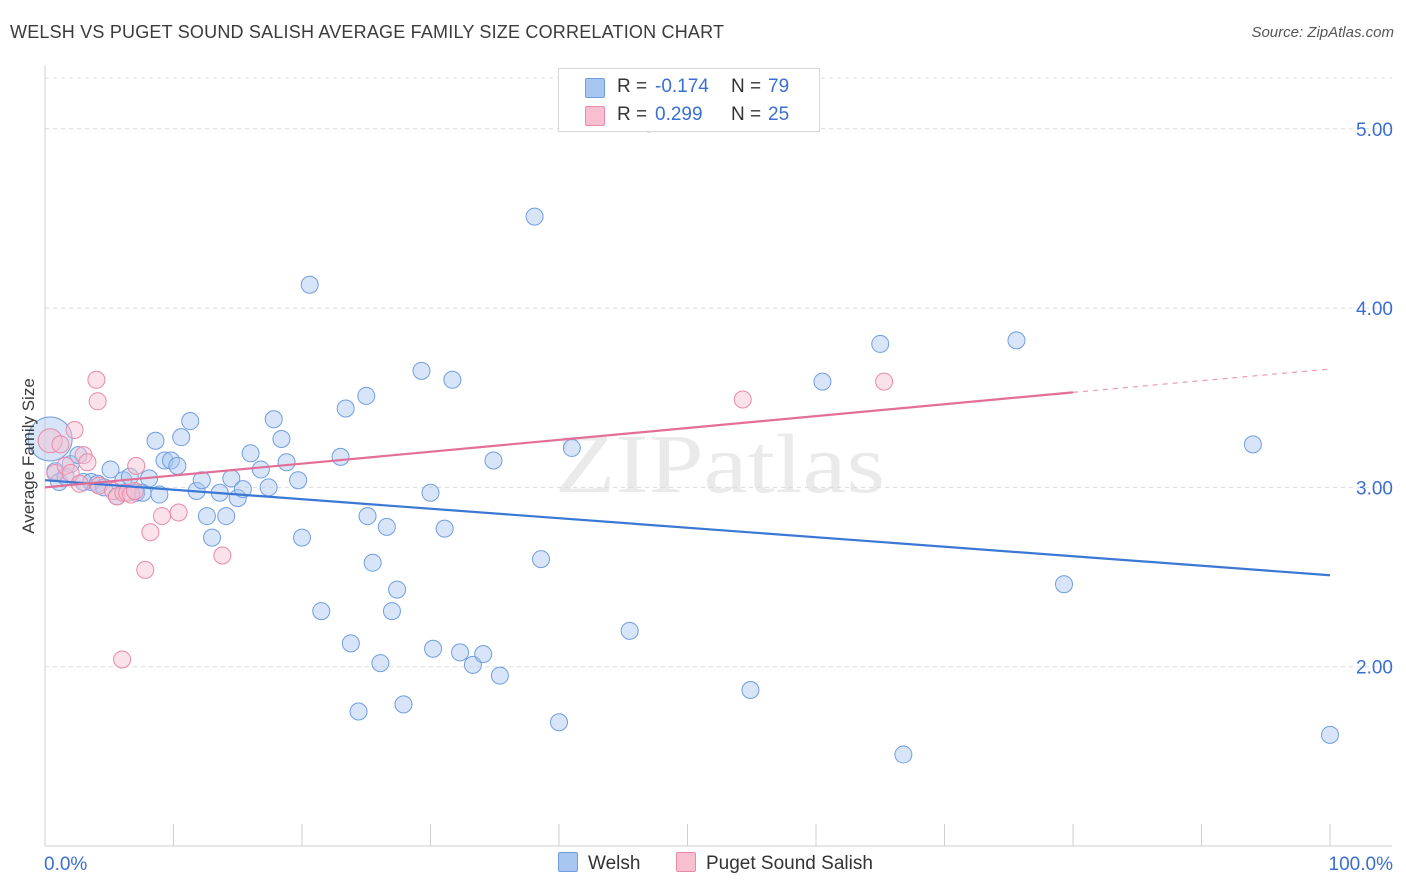  I want to click on x-tick-label-min: 0.0%, so click(65, 864).